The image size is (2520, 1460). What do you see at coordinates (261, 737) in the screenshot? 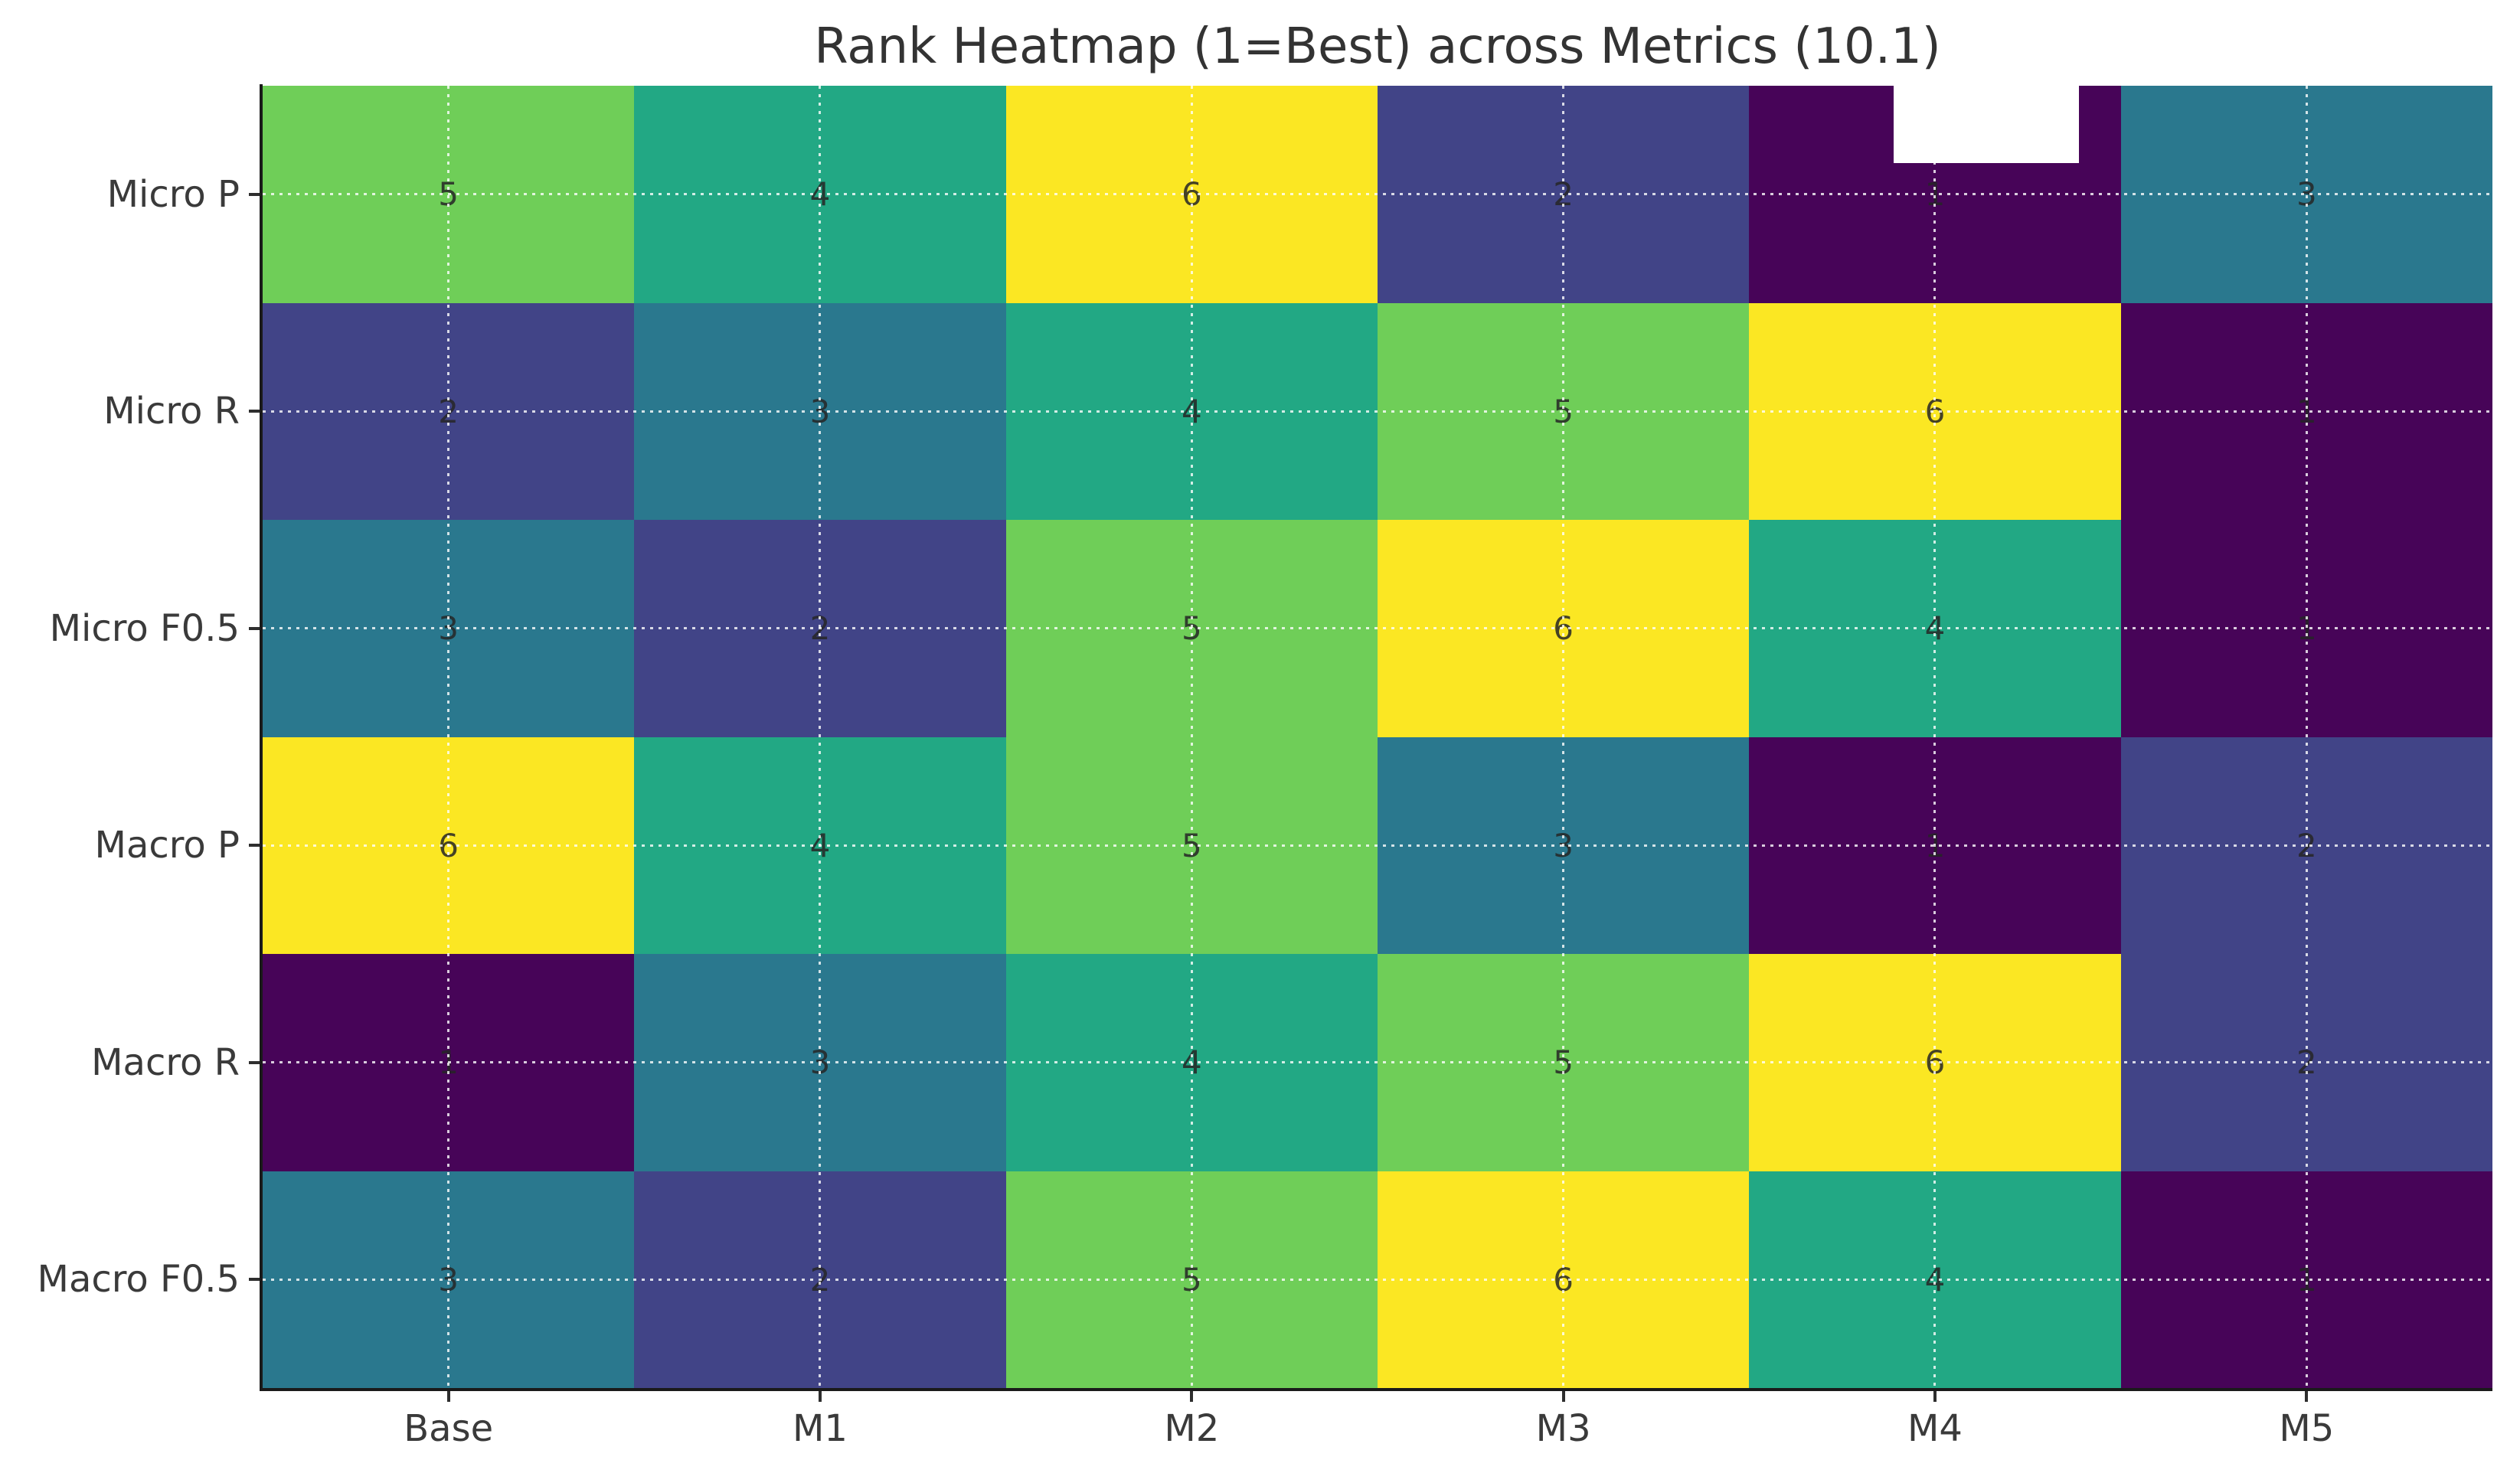
I see `y-axis-spine` at bounding box center [261, 737].